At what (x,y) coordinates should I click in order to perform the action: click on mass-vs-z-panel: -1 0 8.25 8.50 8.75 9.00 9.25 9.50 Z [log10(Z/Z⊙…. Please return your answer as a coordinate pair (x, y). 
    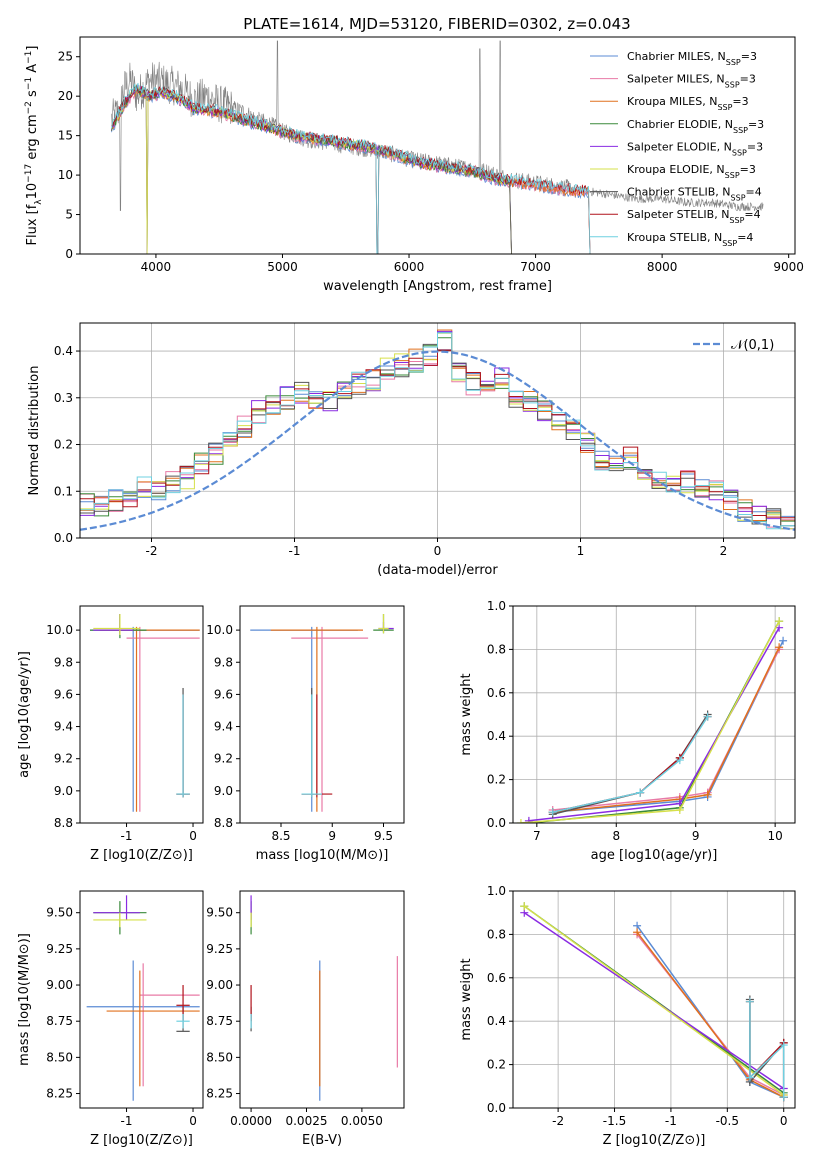
    Looking at the image, I should click on (110, 1019).